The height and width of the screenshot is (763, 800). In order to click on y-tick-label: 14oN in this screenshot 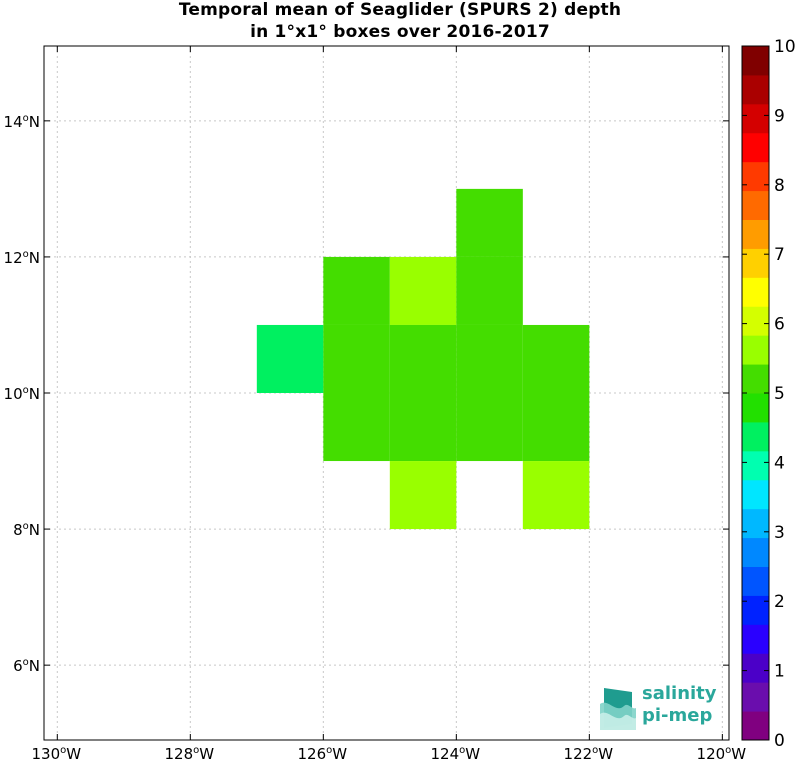, I will do `click(22, 122)`.